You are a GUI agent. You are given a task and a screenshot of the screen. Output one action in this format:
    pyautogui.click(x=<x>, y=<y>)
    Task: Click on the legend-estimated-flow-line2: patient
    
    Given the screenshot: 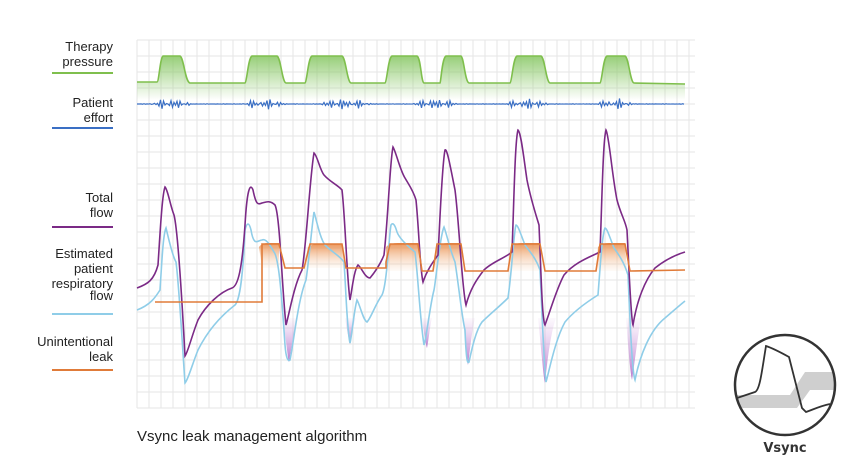 What is the action you would take?
    pyautogui.click(x=93, y=268)
    